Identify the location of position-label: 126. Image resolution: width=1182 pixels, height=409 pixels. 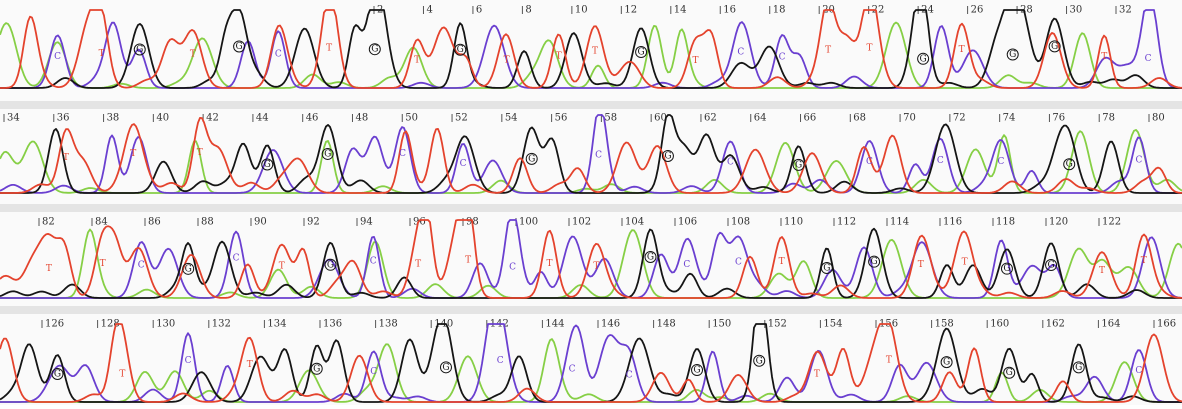
(54, 324).